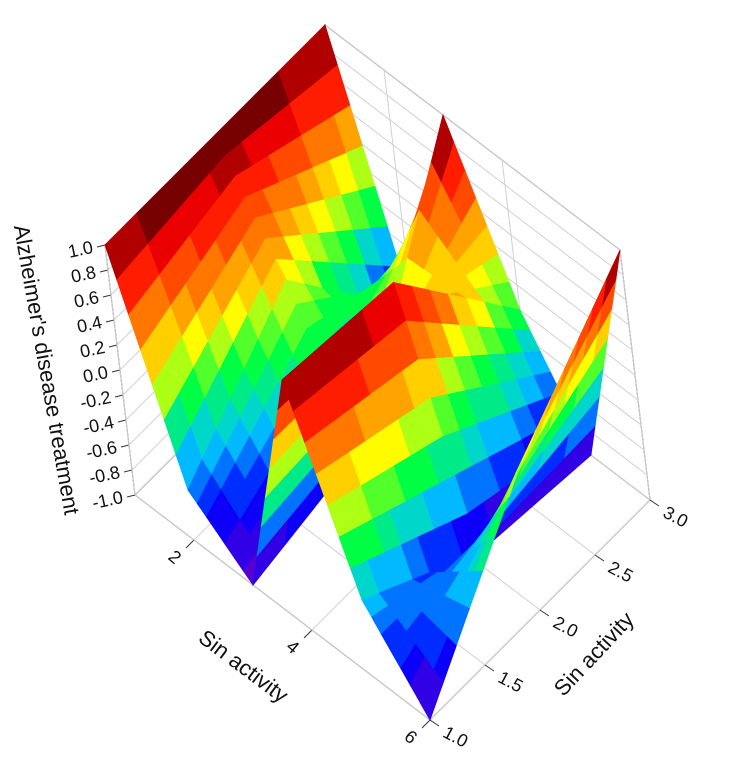 This screenshot has width=736, height=760. What do you see at coordinates (243, 666) in the screenshot?
I see `x-axis-title: Sin activity` at bounding box center [243, 666].